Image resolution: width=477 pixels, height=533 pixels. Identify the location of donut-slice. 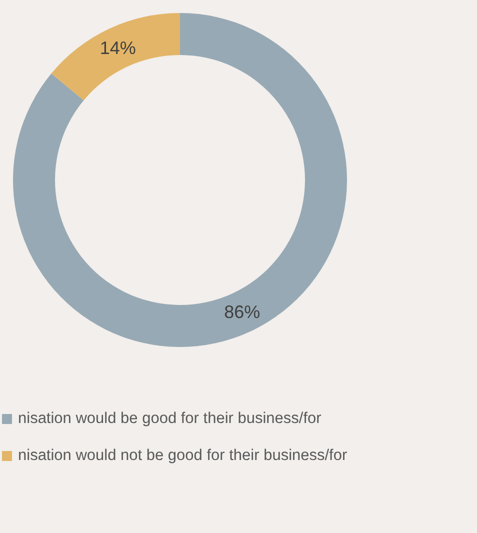
(115, 56).